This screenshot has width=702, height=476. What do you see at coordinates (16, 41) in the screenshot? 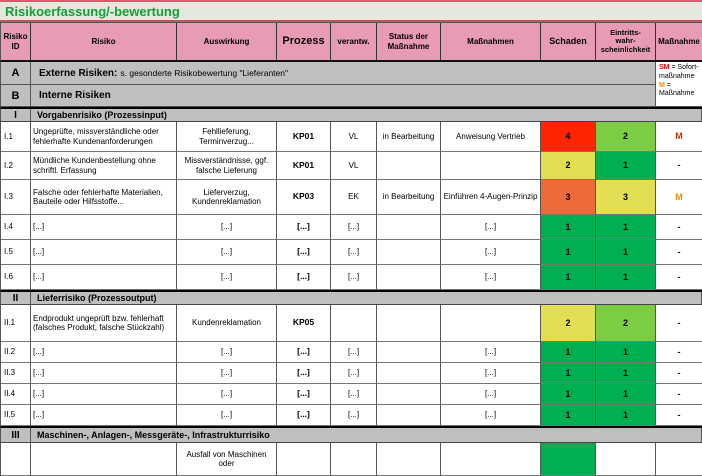
I see `column-header-risiko-id: Risiko ID` at bounding box center [16, 41].